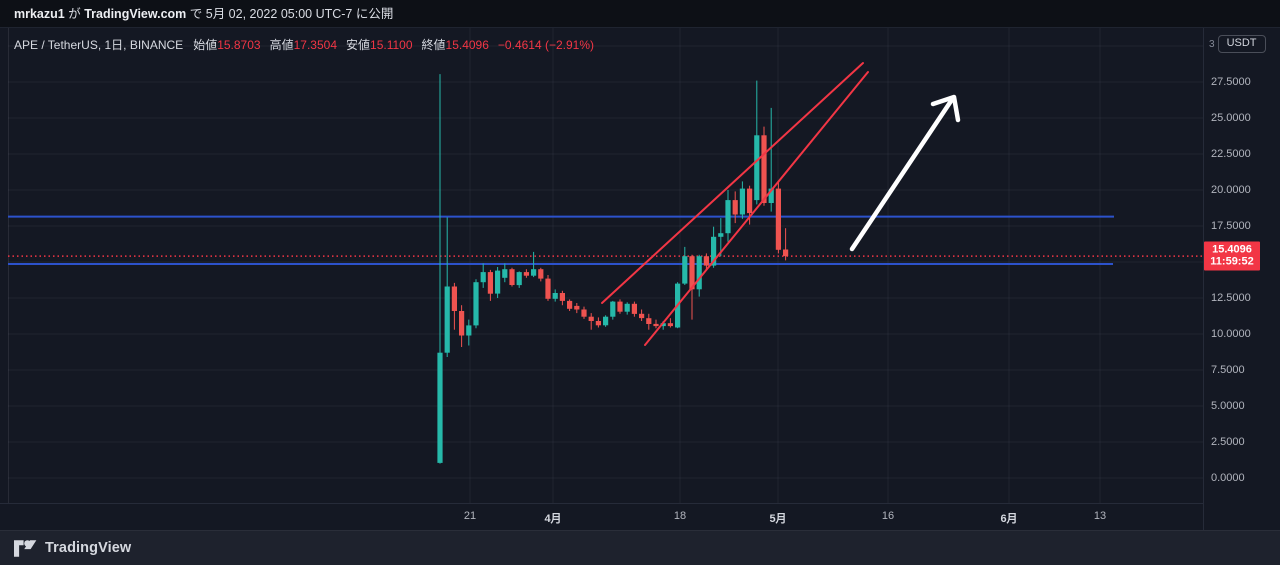  What do you see at coordinates (640, 547) in the screenshot?
I see `footer-bar: TradingView` at bounding box center [640, 547].